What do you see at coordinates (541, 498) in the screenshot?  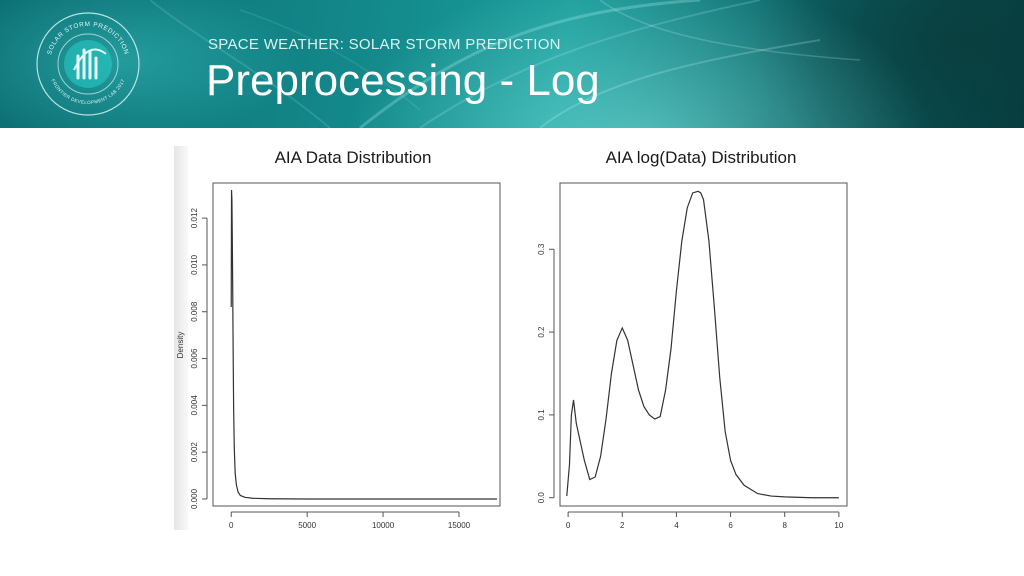 I see `y-tick-label: 0.0` at bounding box center [541, 498].